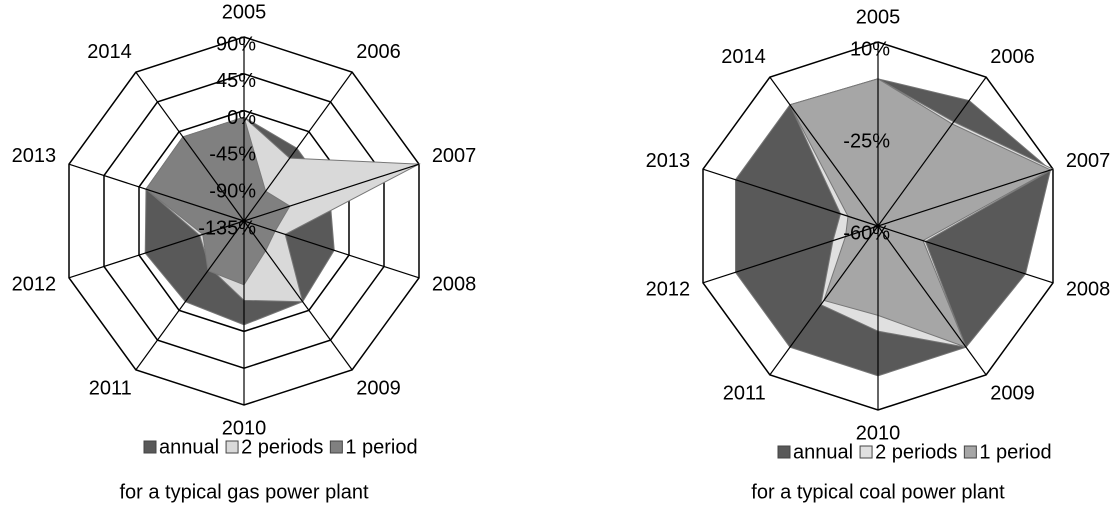 This screenshot has height=514, width=1114. I want to click on tick-label: 45%, so click(236, 81).